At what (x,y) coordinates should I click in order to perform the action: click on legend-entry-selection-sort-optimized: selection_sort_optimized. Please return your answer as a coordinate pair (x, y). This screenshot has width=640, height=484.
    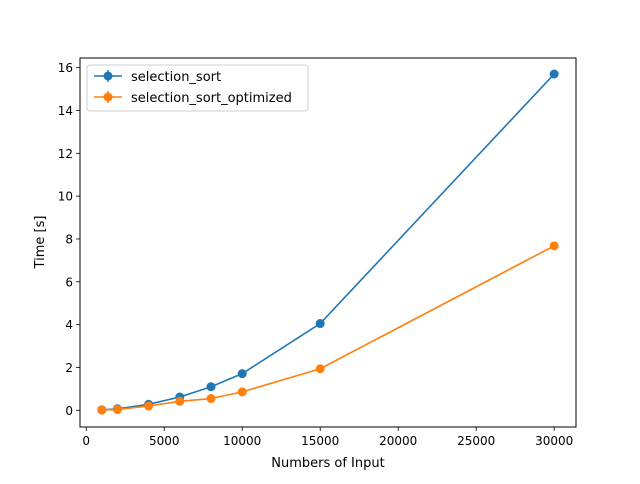
    Looking at the image, I should click on (193, 98).